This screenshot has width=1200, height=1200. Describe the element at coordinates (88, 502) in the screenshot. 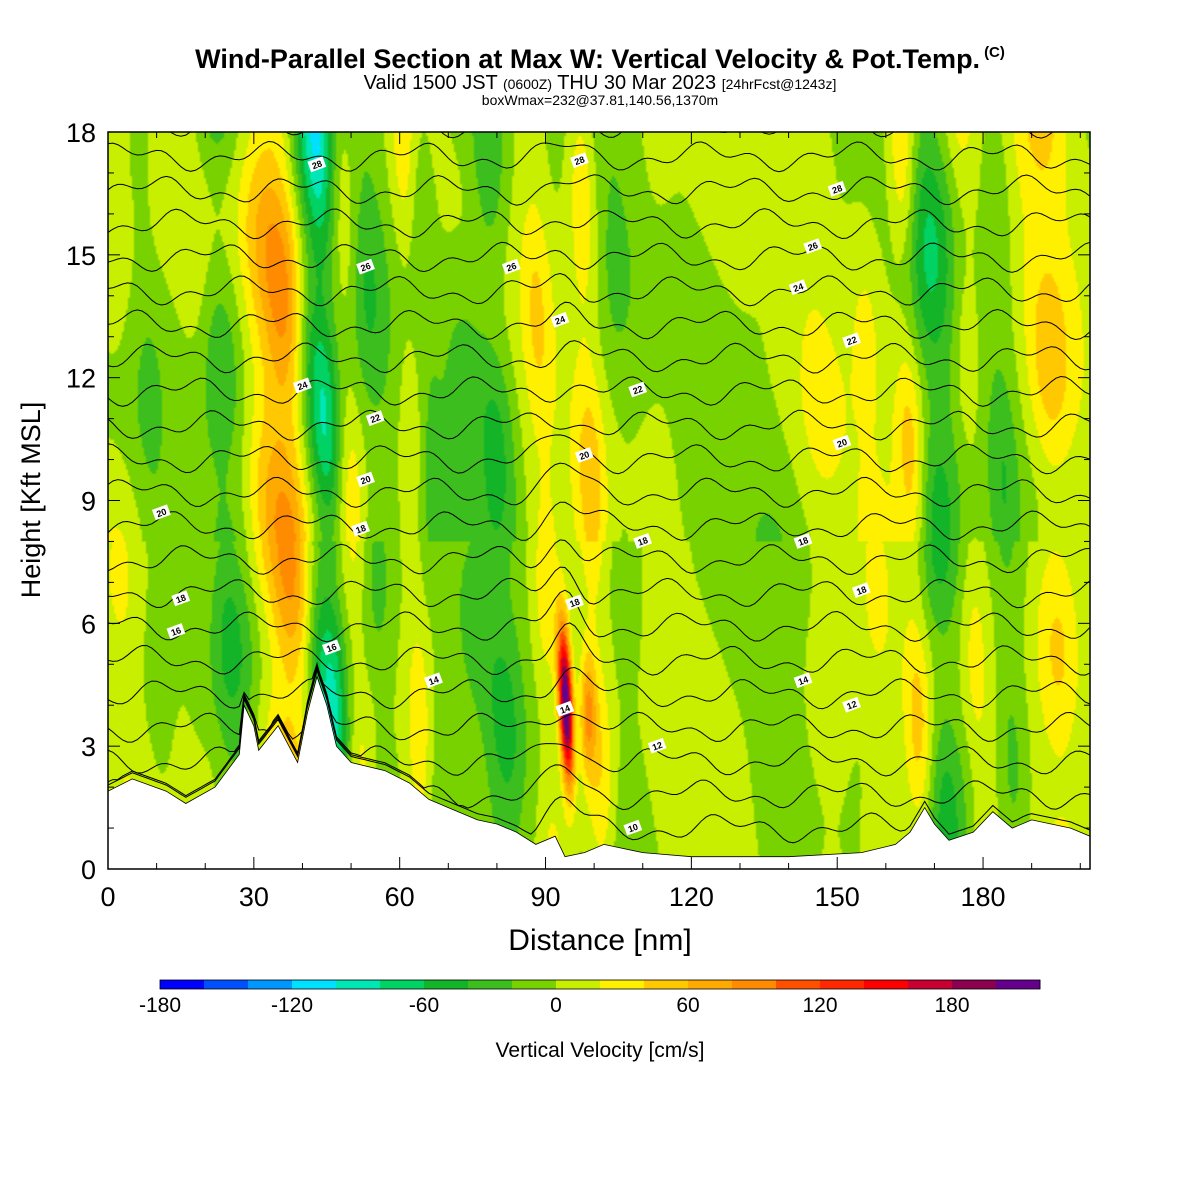

I see `y-tick-label: 9` at that location.